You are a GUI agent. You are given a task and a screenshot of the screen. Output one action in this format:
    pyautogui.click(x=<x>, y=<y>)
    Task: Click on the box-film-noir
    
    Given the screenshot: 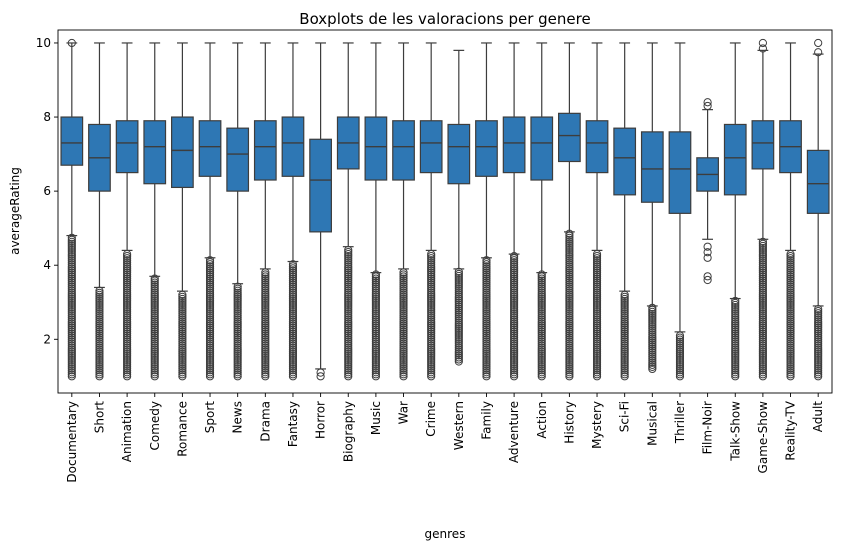 What is the action you would take?
    pyautogui.click(x=707, y=191)
    